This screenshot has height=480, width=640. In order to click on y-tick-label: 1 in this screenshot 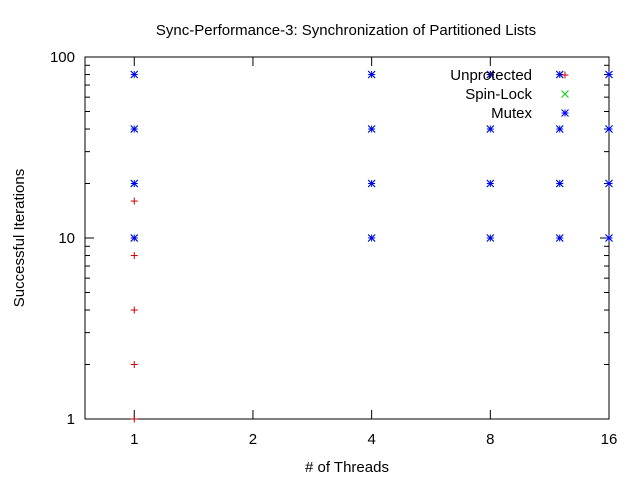, I will do `click(71, 419)`.